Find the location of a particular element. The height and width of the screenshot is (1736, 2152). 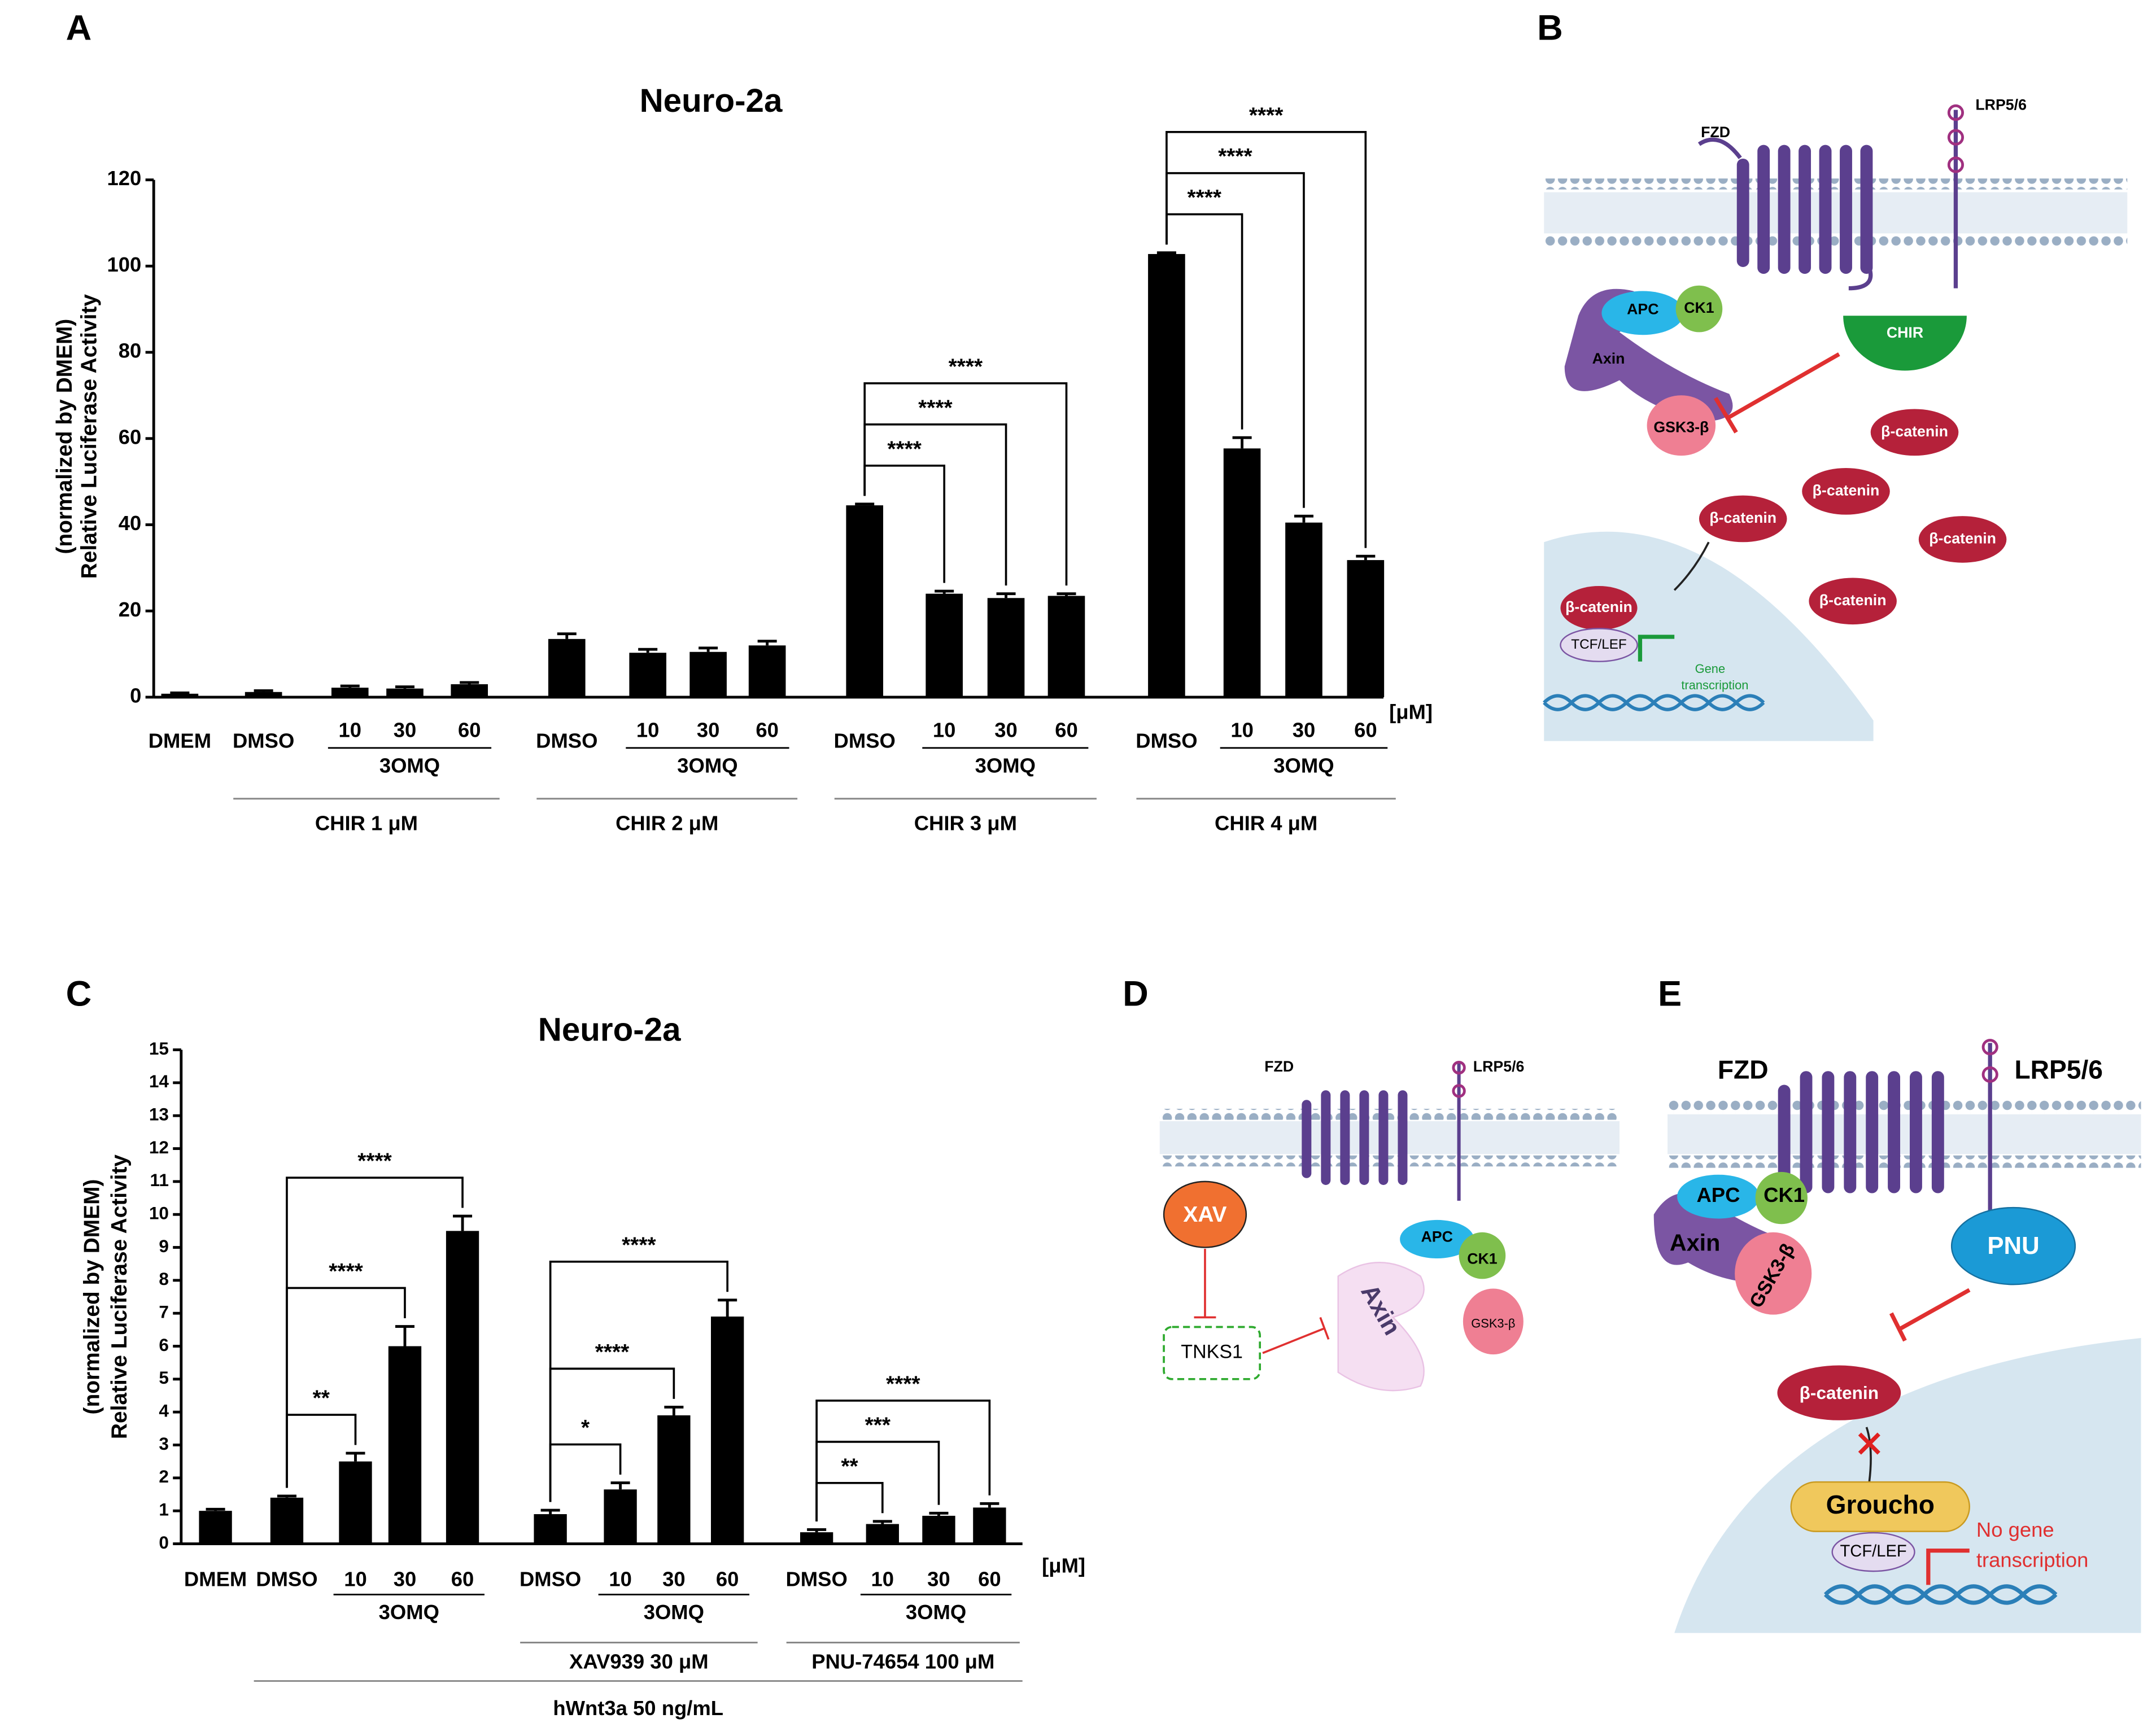

group-label: CHIR 1 μM is located at coordinates (366, 823).